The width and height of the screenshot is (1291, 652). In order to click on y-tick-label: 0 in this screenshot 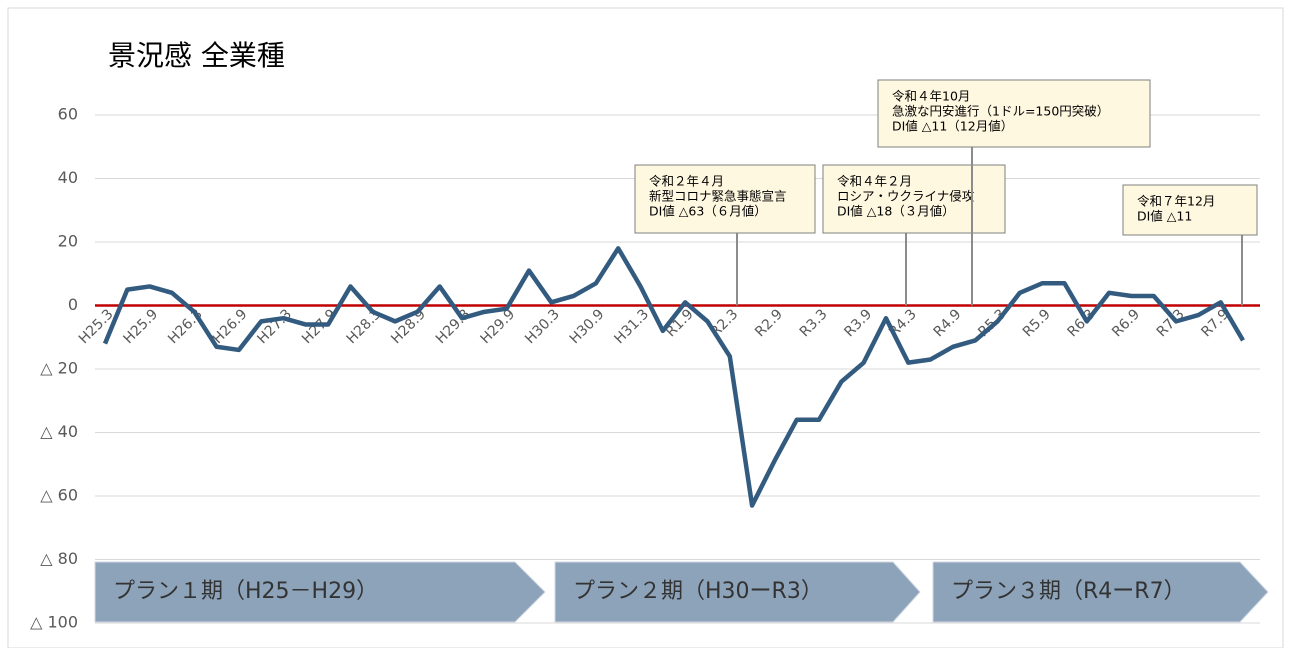, I will do `click(73, 304)`.